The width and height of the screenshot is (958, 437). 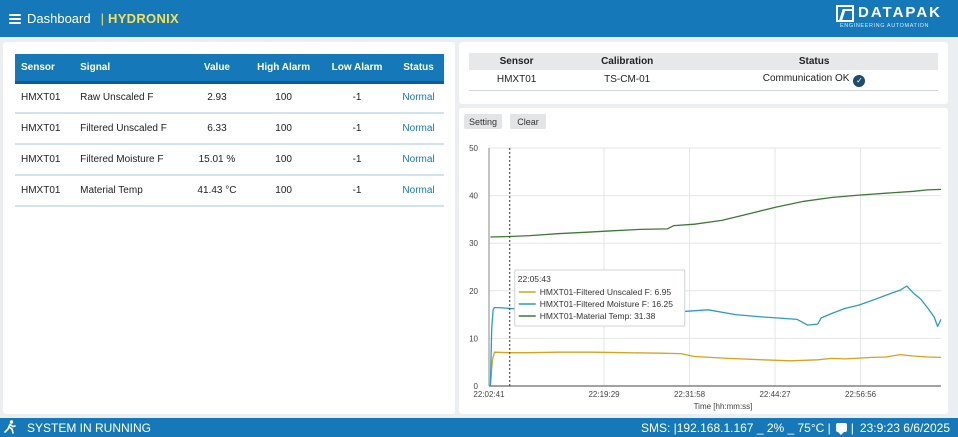 What do you see at coordinates (473, 338) in the screenshot?
I see `y-tick-label: 10` at bounding box center [473, 338].